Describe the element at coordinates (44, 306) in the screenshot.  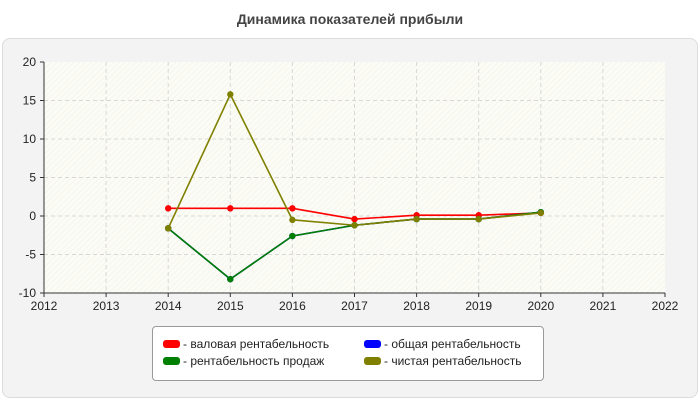
I see `x-tick-label: 2012` at that location.